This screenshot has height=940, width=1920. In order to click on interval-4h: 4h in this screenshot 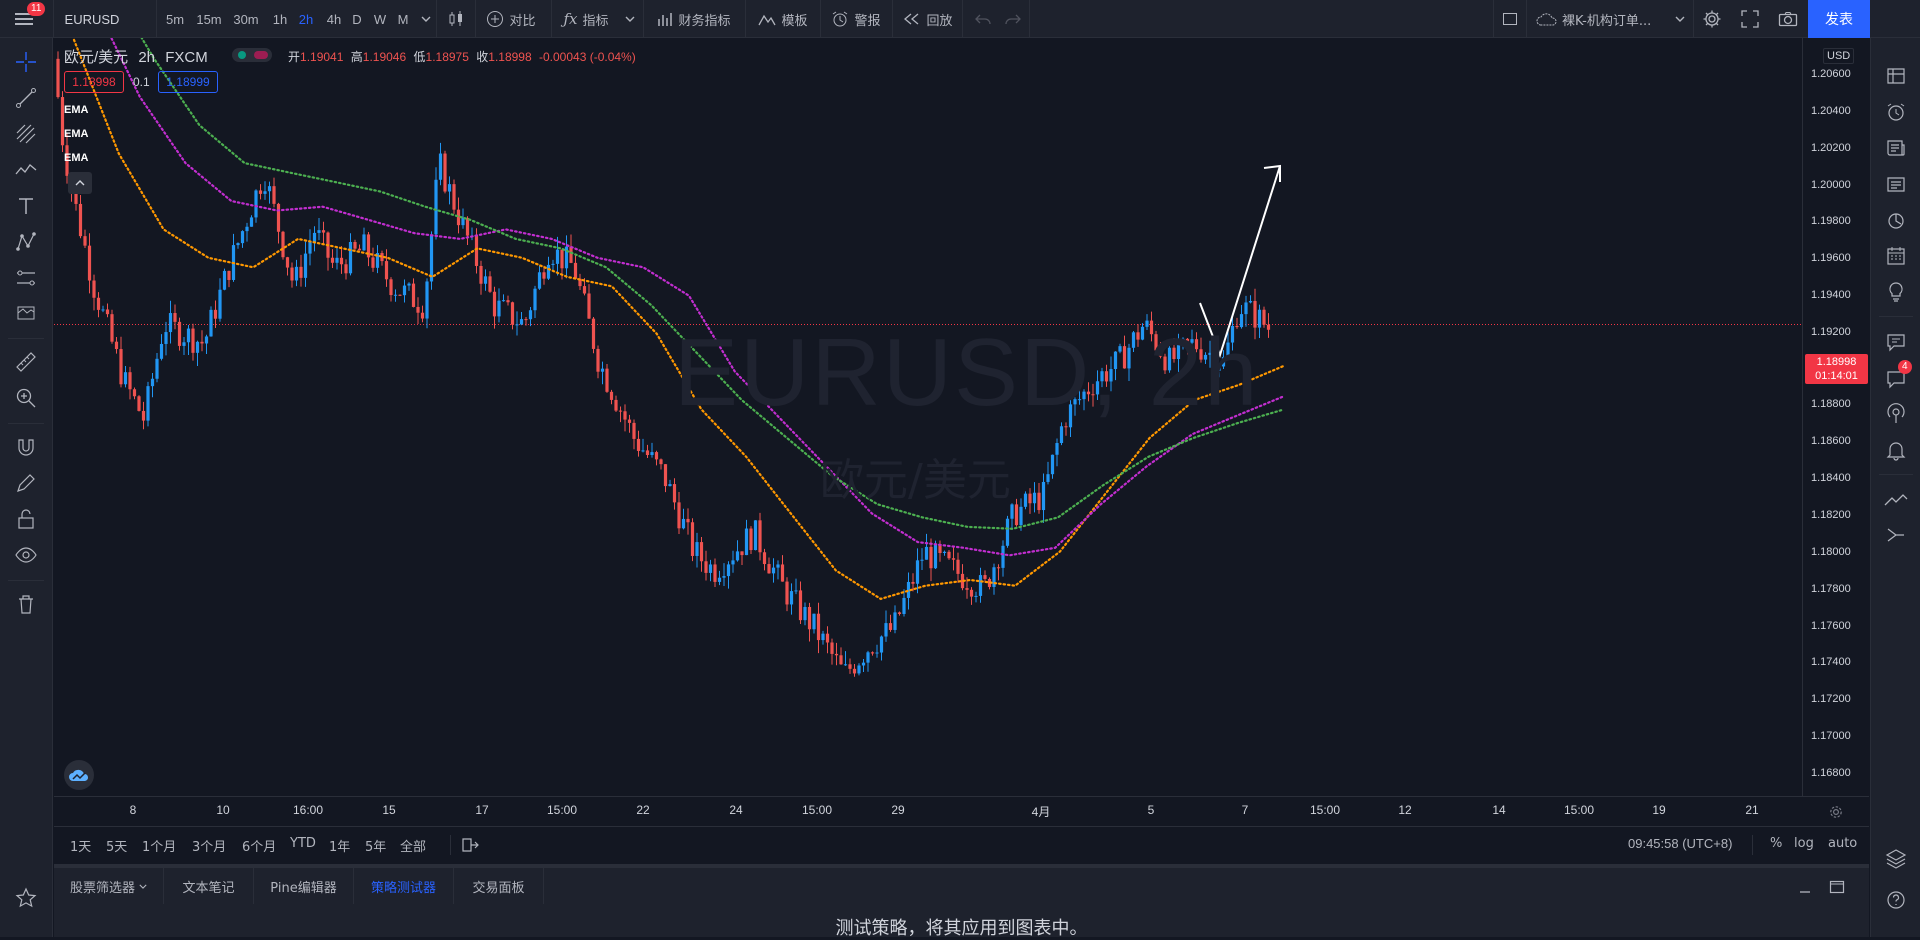, I will do `click(334, 19)`.